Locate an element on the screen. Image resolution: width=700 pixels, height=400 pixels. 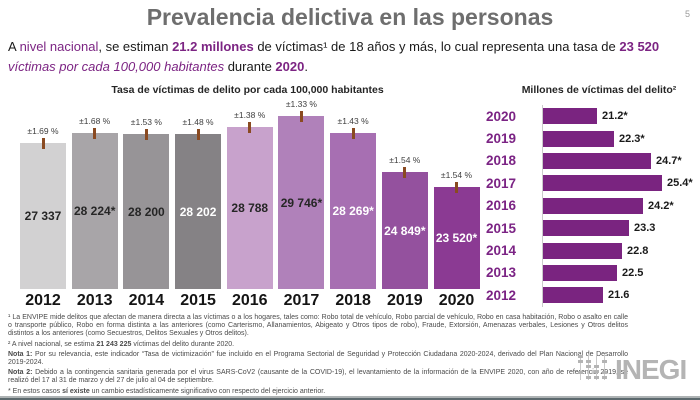
rate-bar: 29 746* is located at coordinates (301, 200).